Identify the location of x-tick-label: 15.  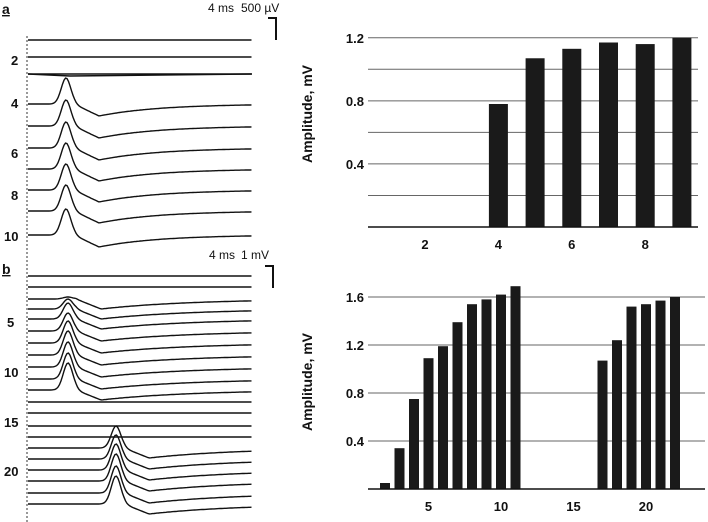
(573, 506).